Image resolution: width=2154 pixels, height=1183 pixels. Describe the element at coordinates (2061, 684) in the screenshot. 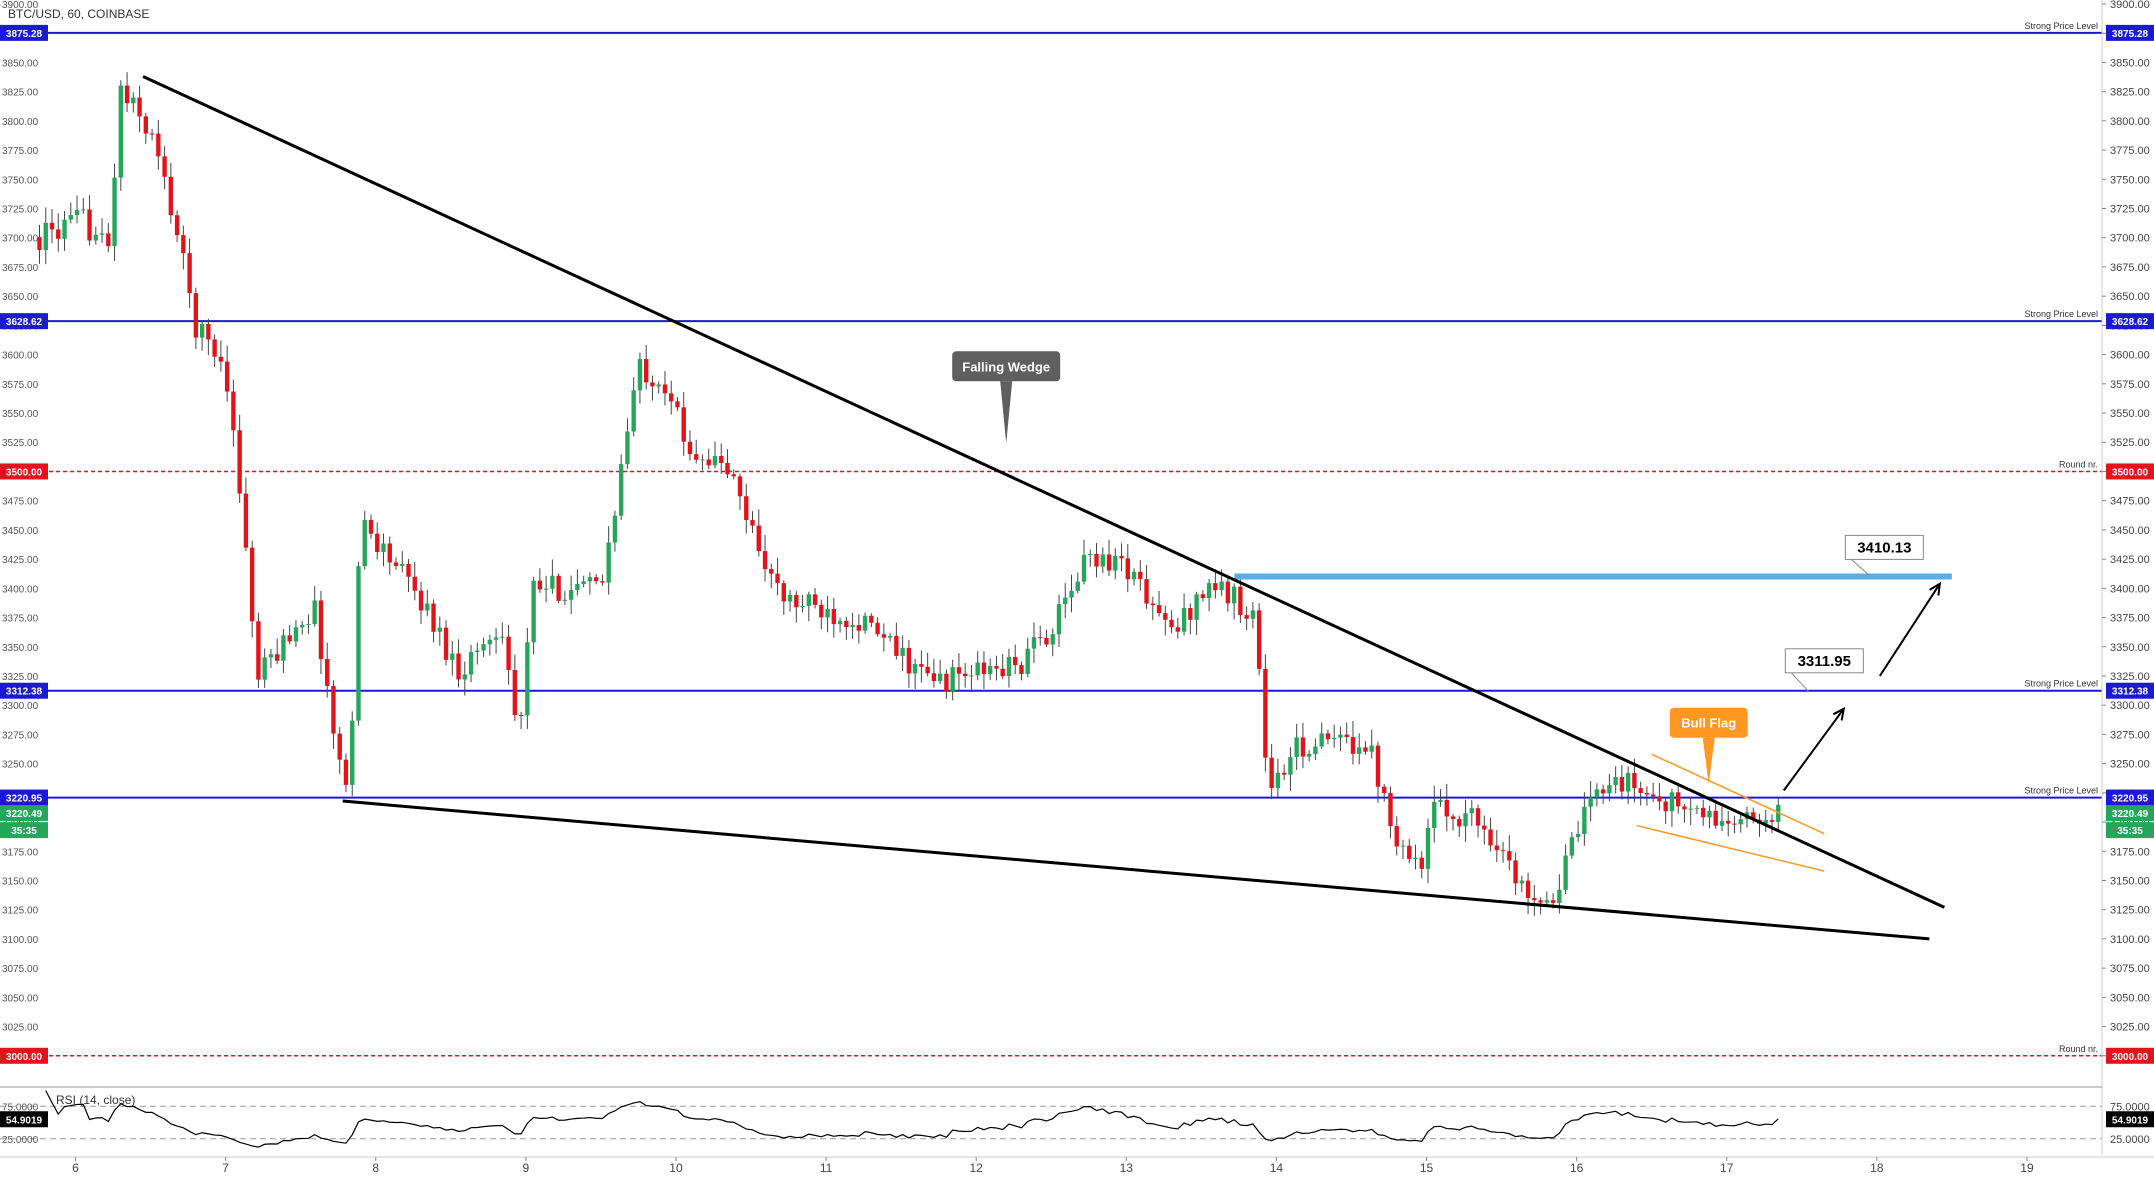

I see `level-tag: Strong Price Level` at that location.